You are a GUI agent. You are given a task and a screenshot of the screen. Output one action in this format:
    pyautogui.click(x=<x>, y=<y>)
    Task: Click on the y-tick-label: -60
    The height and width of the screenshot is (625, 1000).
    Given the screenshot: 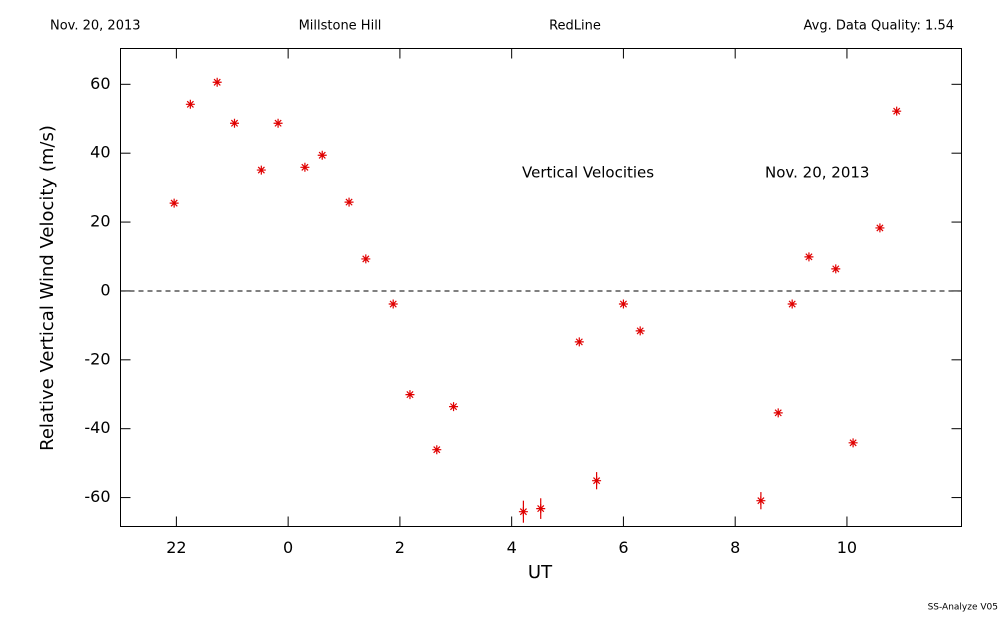 What is the action you would take?
    pyautogui.click(x=97, y=496)
    